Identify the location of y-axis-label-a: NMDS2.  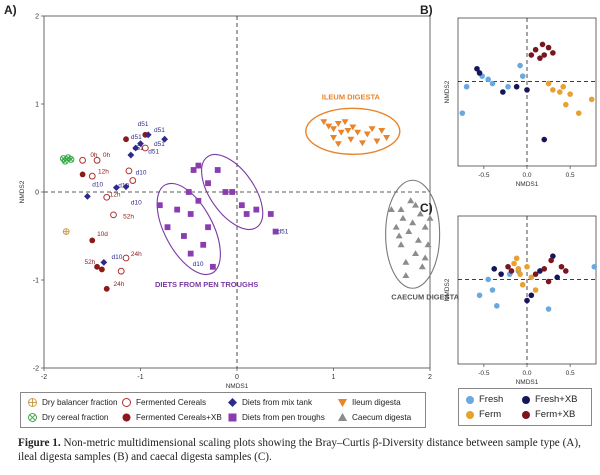
(22, 191).